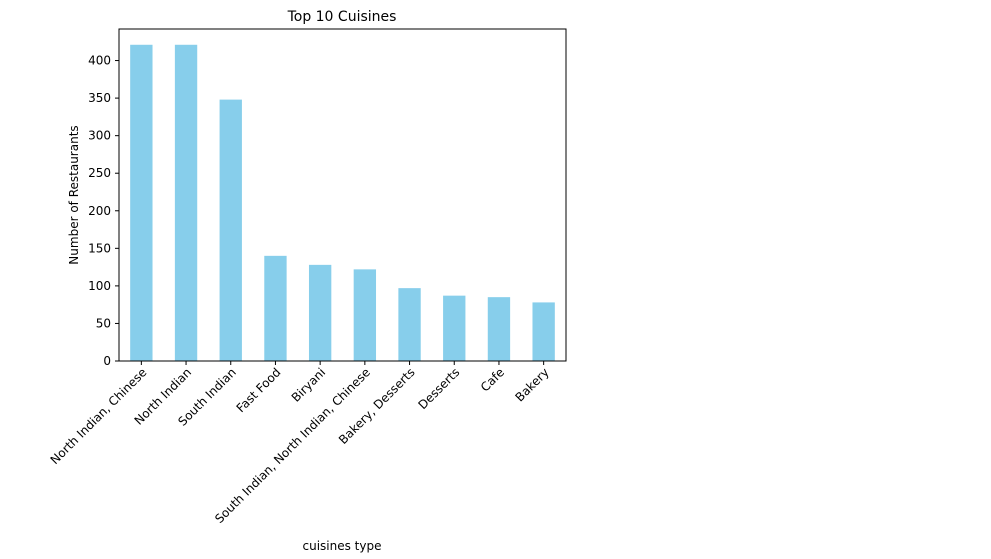  What do you see at coordinates (309, 385) in the screenshot?
I see `x-tick-label-4: Biryani` at bounding box center [309, 385].